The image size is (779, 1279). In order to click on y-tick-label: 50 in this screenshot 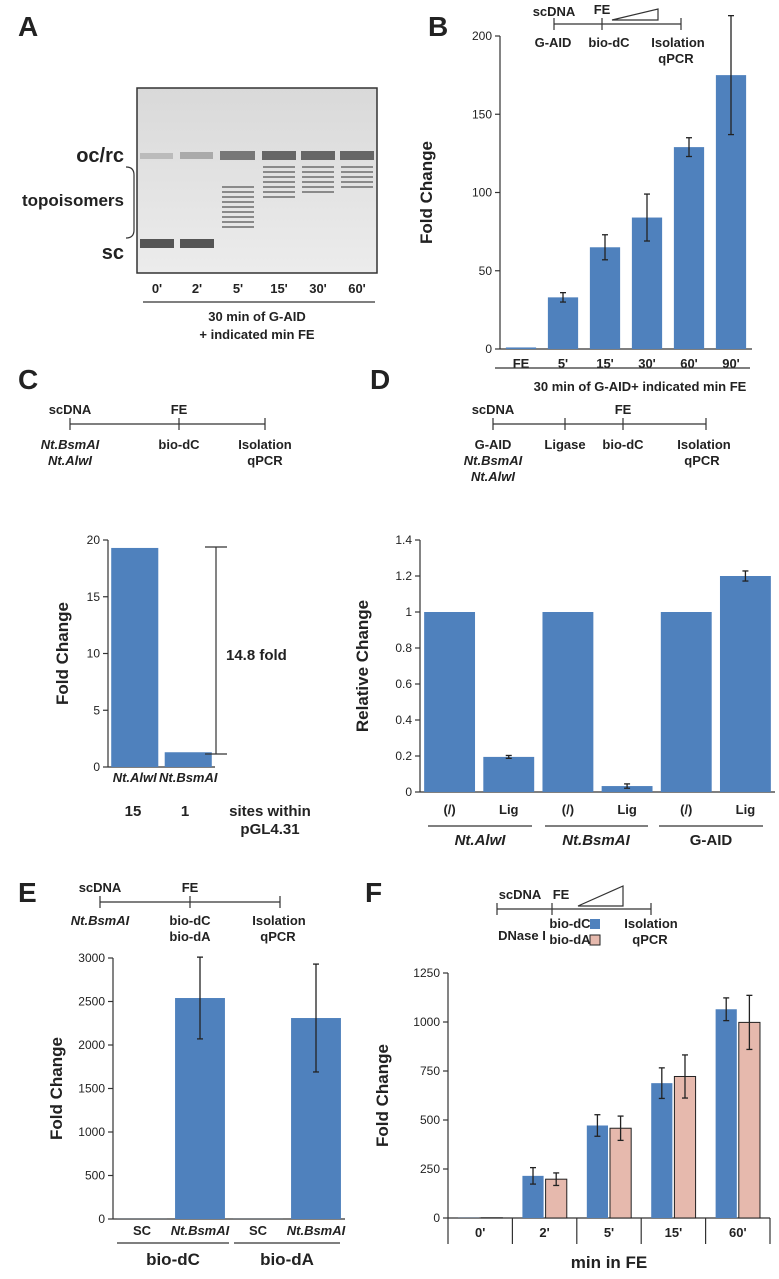, I will do `click(486, 271)`.